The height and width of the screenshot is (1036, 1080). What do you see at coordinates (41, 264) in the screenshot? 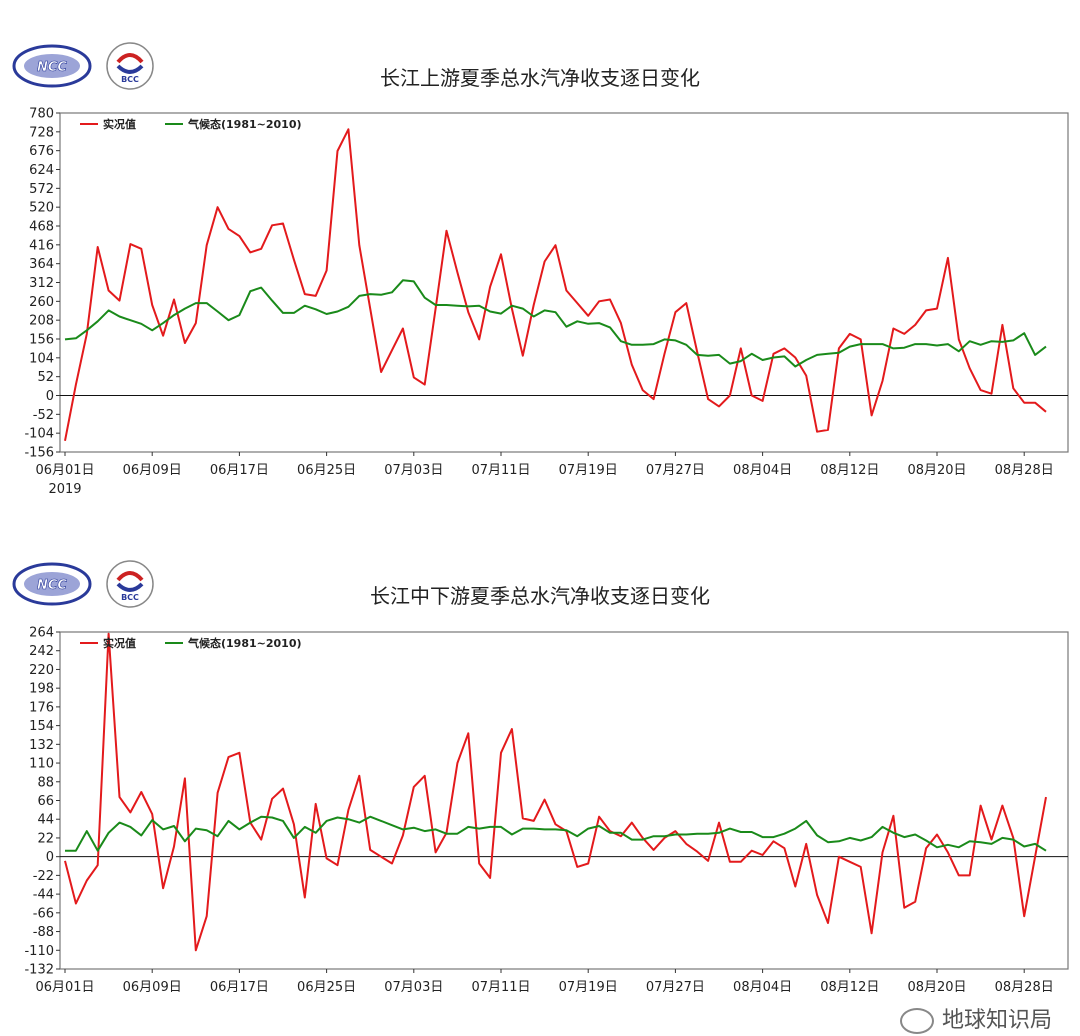
I see `y-tick-label: 364` at bounding box center [41, 264].